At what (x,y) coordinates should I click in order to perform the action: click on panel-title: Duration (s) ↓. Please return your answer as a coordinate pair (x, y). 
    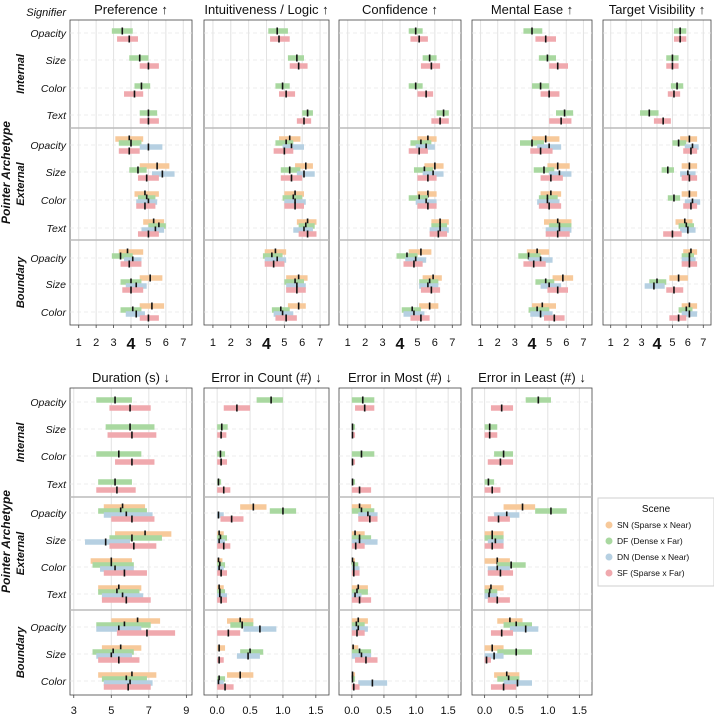
    Looking at the image, I should click on (131, 377).